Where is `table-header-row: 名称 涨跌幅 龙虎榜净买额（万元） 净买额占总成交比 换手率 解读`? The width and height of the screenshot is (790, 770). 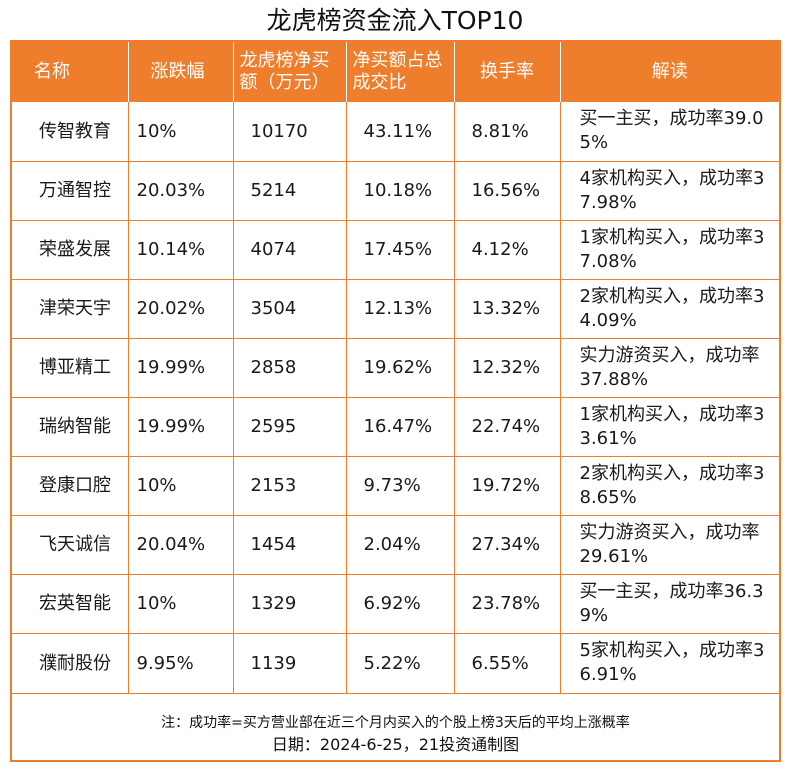 table-header-row: 名称 涨跌幅 龙虎榜净买额（万元） 净买额占总成交比 换手率 解读 is located at coordinates (395, 72).